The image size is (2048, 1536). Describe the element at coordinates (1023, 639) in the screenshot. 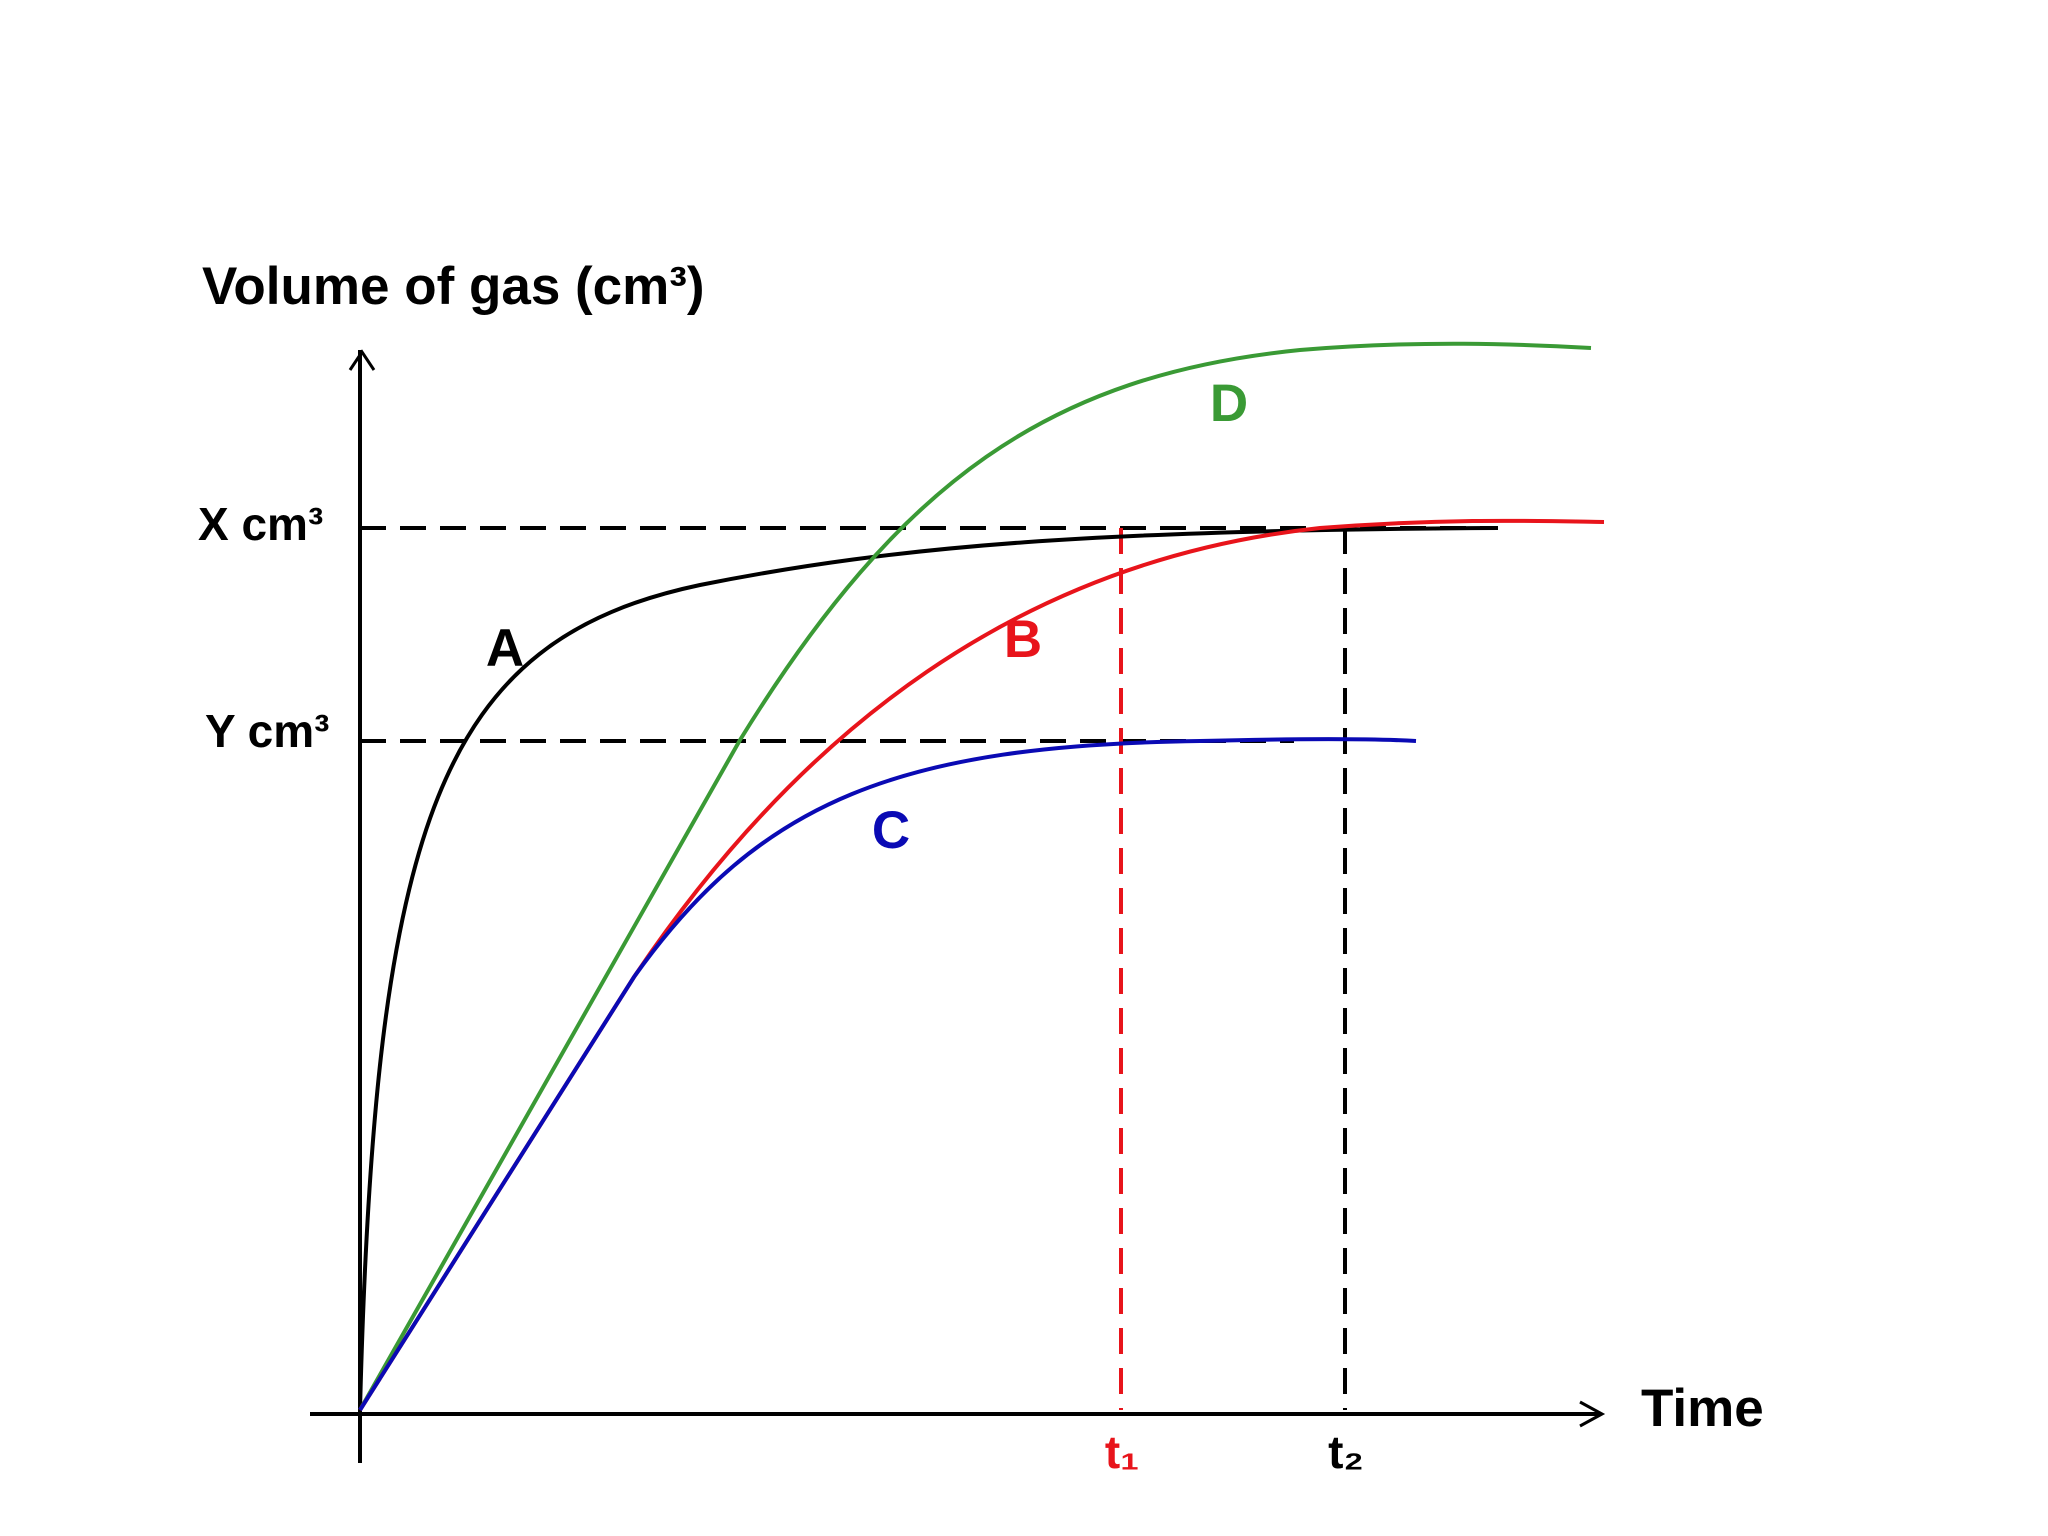

I see `curve-label: B` at that location.